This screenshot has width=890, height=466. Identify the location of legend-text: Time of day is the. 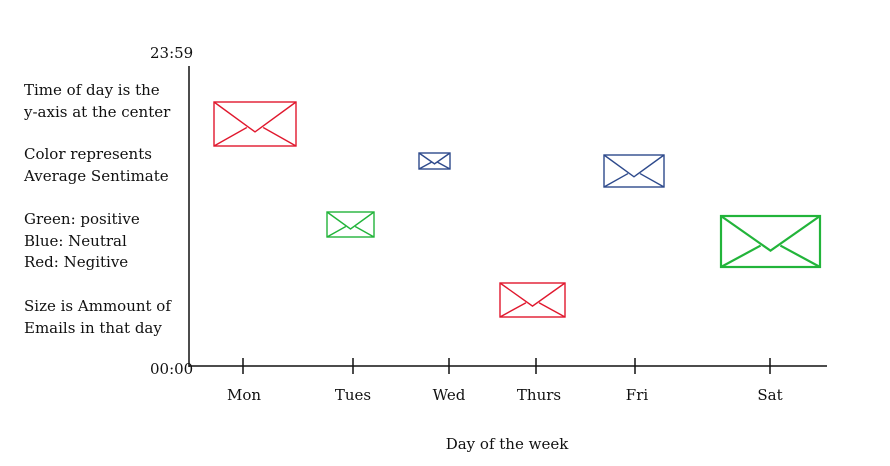
(92, 90).